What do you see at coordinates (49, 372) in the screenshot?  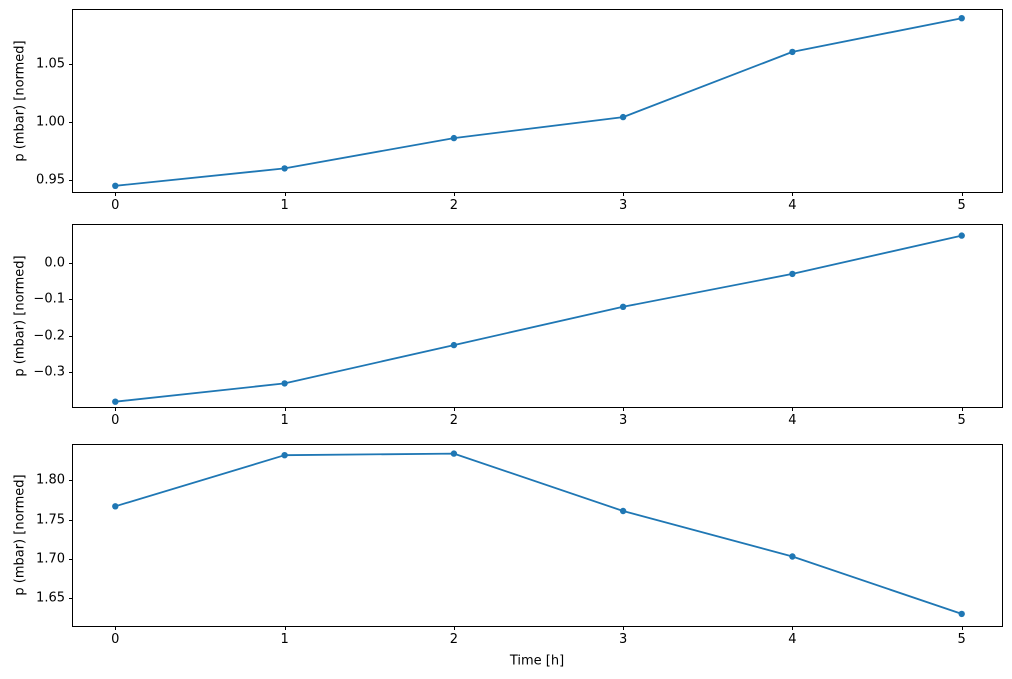 I see `y-tick-label: −0.3` at bounding box center [49, 372].